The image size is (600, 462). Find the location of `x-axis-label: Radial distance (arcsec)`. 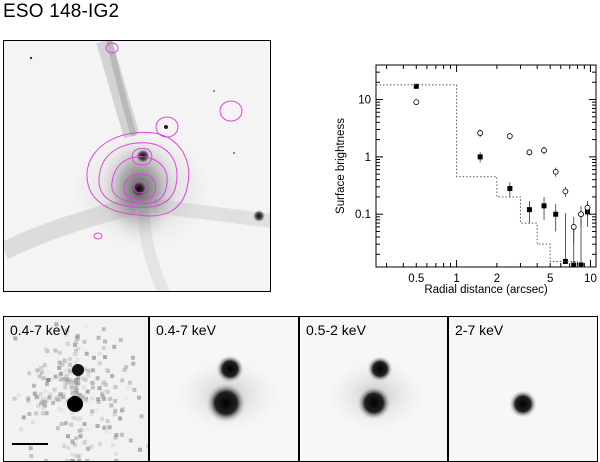

x-axis-label: Radial distance (arcsec) is located at coordinates (486, 290).